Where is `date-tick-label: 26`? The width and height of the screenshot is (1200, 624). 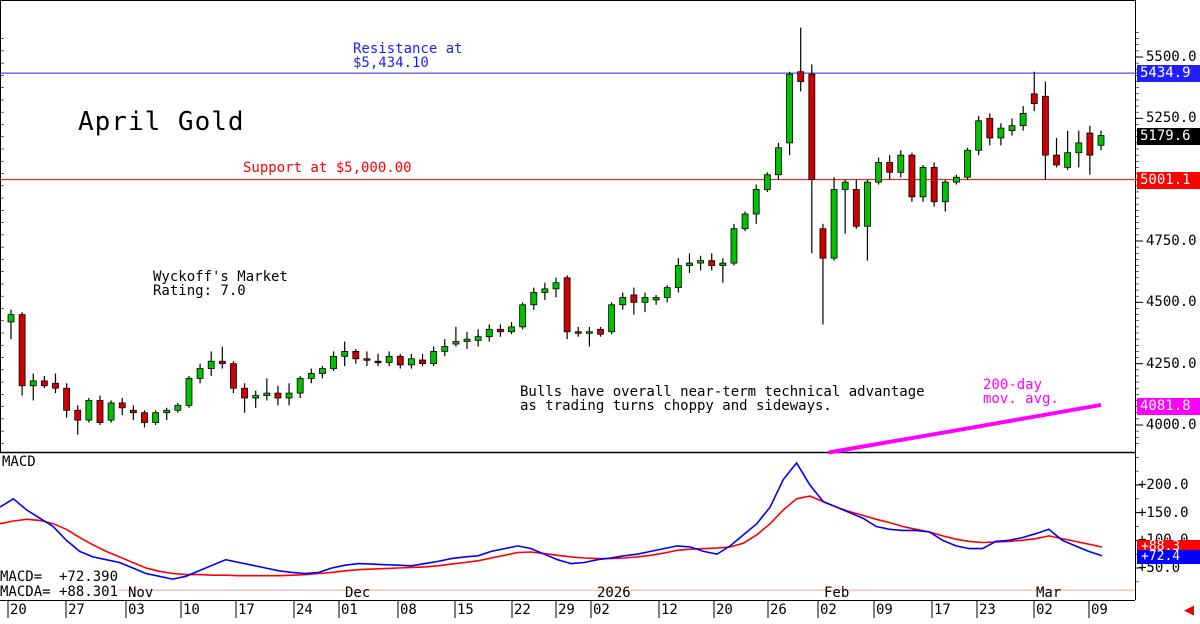
date-tick-label: 26 is located at coordinates (778, 610).